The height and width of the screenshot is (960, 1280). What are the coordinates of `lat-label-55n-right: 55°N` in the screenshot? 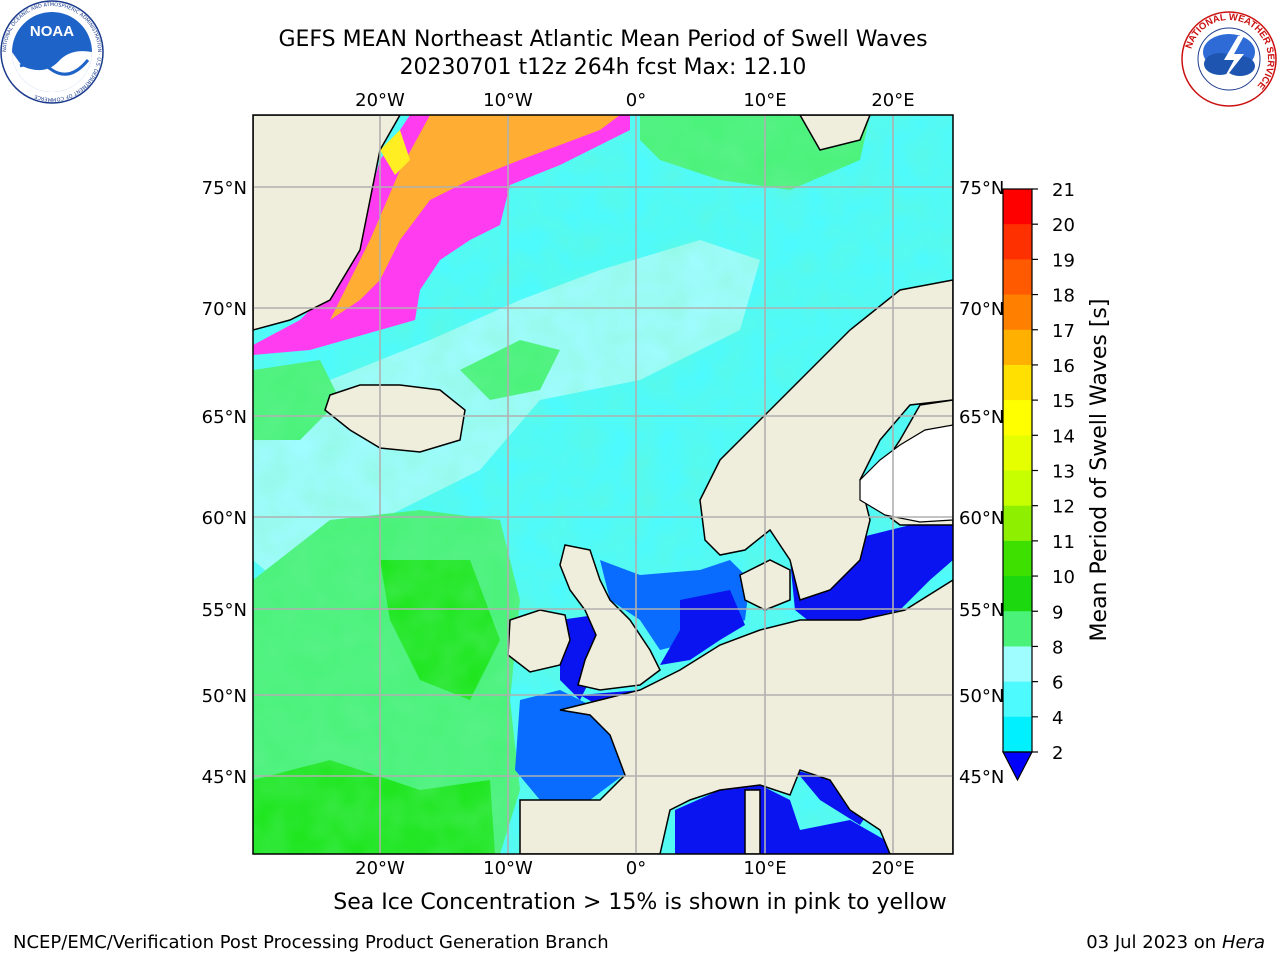 It's located at (981, 610).